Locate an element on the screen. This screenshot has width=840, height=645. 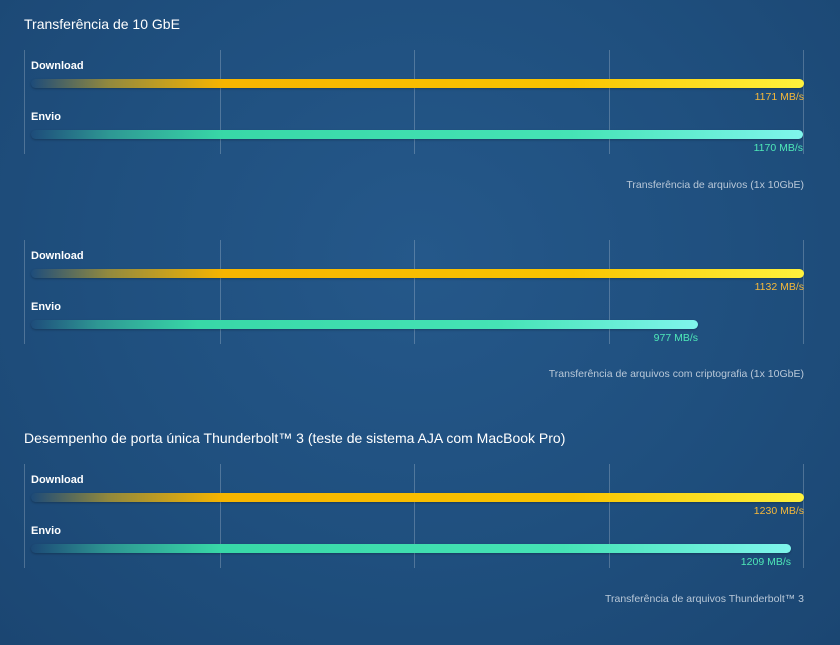
chart-3-caption: Transferência de arquivos Thunderbolt™ 3 is located at coordinates (704, 599).